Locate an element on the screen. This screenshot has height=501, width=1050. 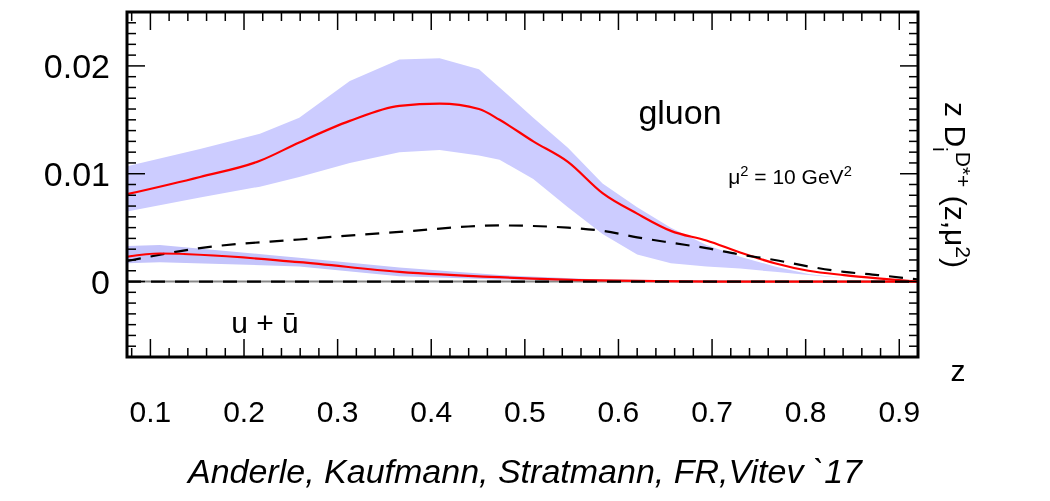
series-label: u + ū is located at coordinates (265, 322).